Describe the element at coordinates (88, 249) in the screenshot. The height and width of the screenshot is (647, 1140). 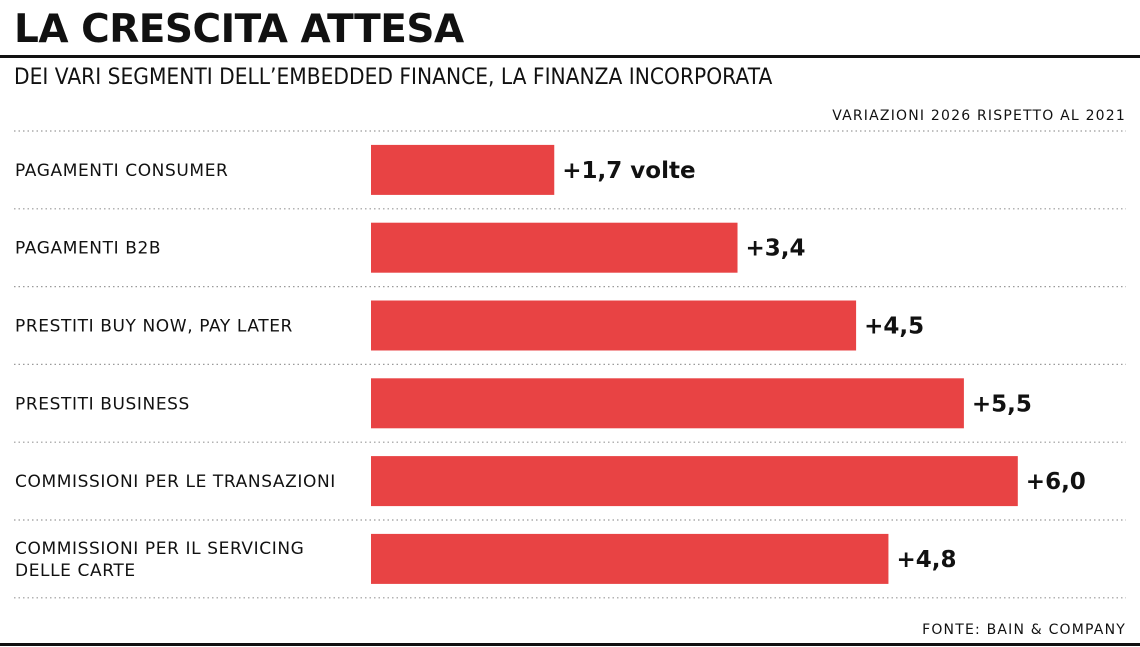
I see `category-label: PAGAMENTI B2B` at that location.